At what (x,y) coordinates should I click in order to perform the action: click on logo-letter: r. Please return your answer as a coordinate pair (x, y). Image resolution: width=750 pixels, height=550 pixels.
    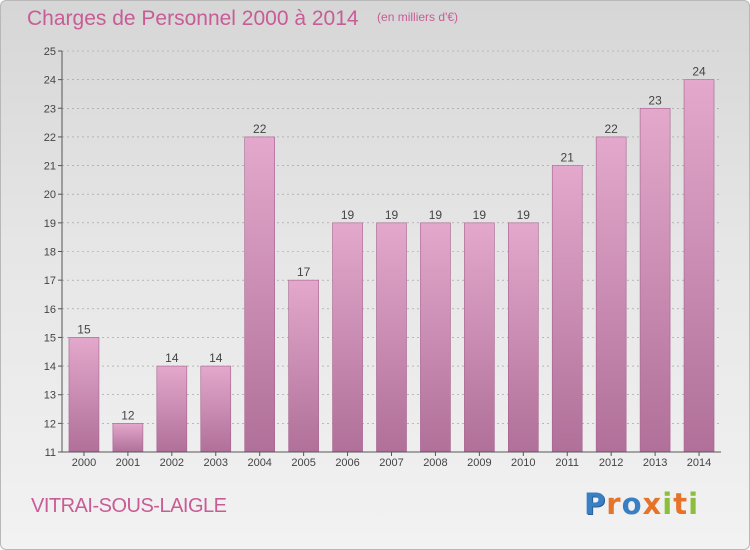
    Looking at the image, I should click on (614, 504).